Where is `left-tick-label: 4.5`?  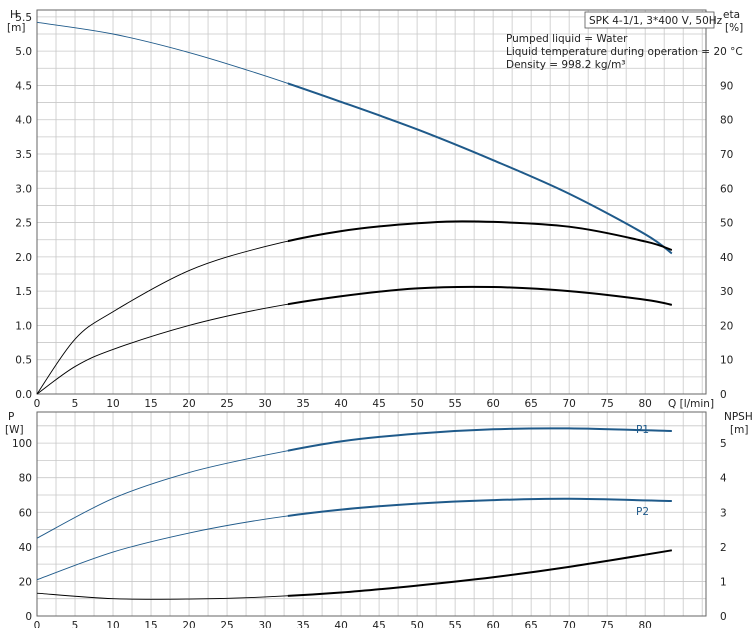 left-tick-label: 4.5 is located at coordinates (23, 86).